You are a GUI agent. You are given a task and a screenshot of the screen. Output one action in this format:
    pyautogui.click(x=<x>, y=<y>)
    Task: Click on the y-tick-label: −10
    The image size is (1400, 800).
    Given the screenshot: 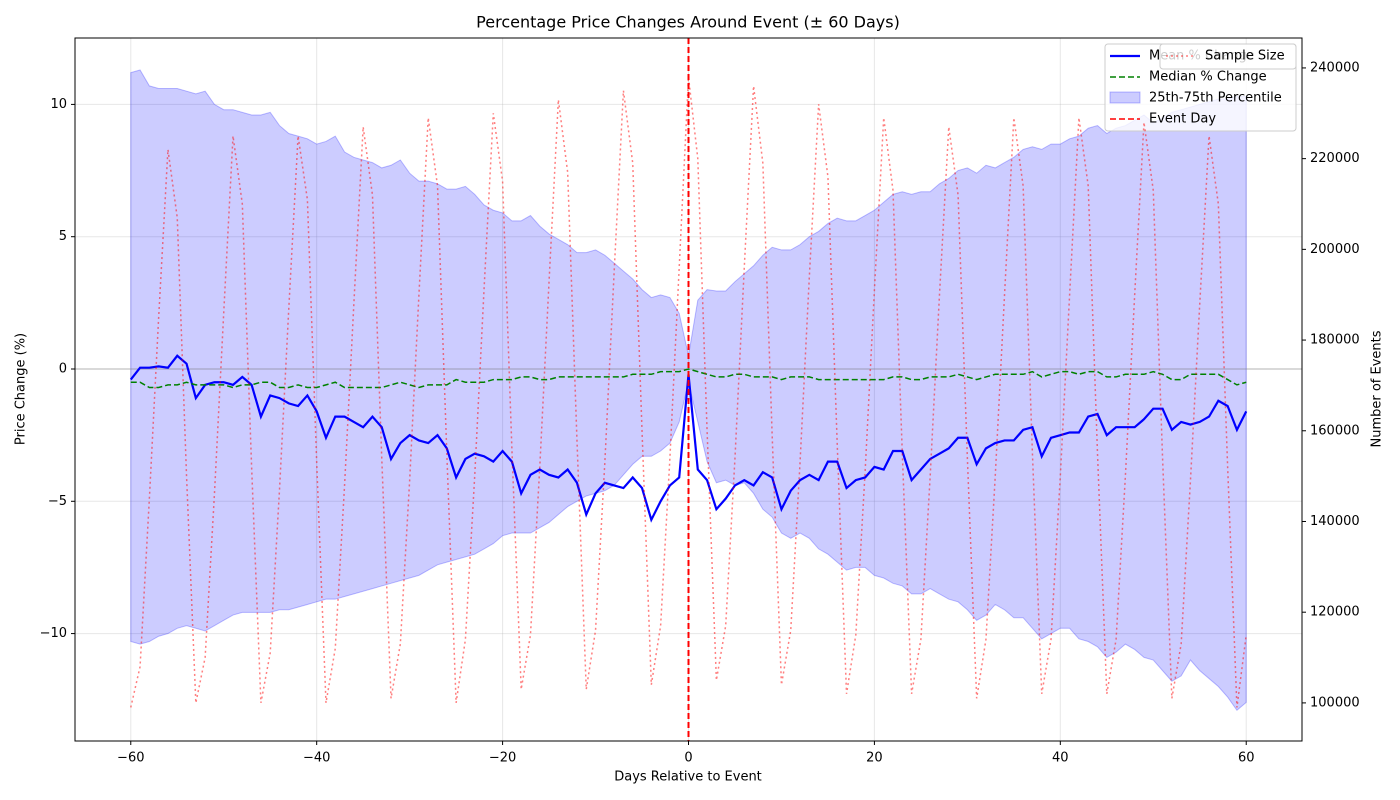 What is the action you would take?
    pyautogui.click(x=53, y=633)
    